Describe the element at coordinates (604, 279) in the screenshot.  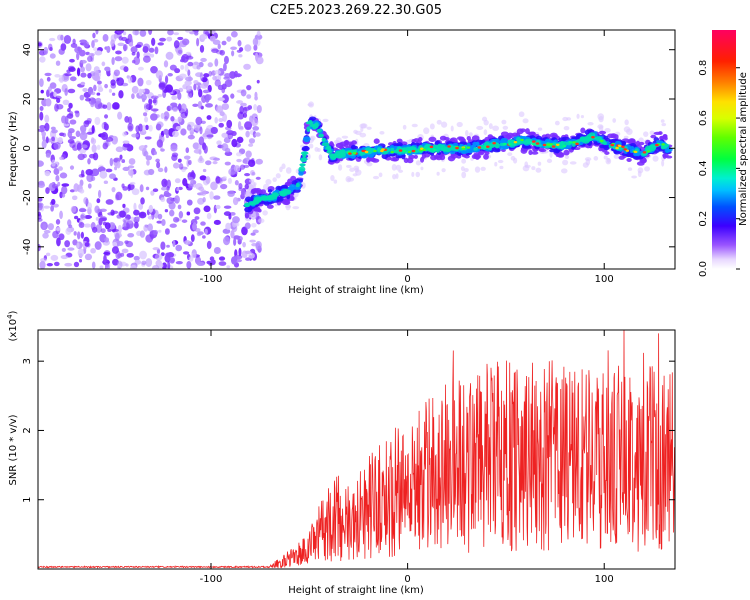
I see `spectrogram-x-tick-label: 100` at that location.